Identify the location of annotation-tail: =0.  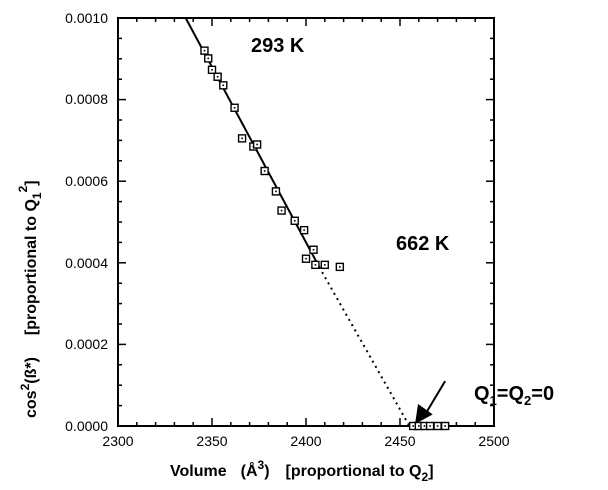
(542, 394).